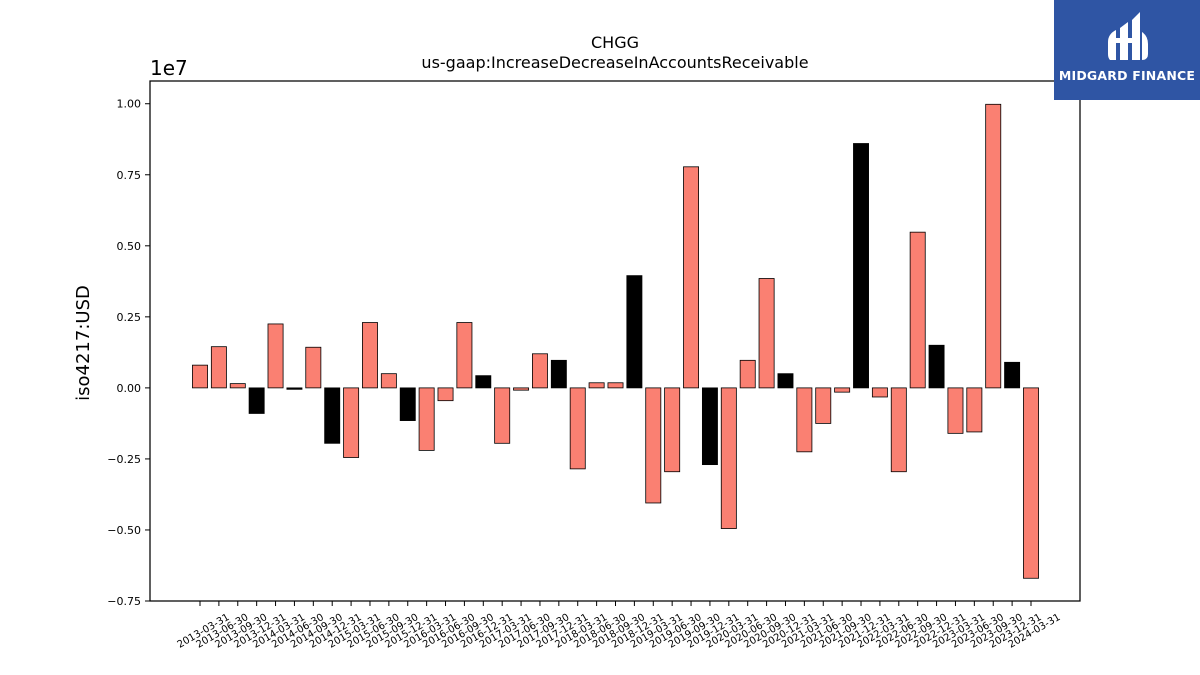 Image resolution: width=1200 pixels, height=675 pixels. I want to click on logo-mark-icon, so click(1128, 36).